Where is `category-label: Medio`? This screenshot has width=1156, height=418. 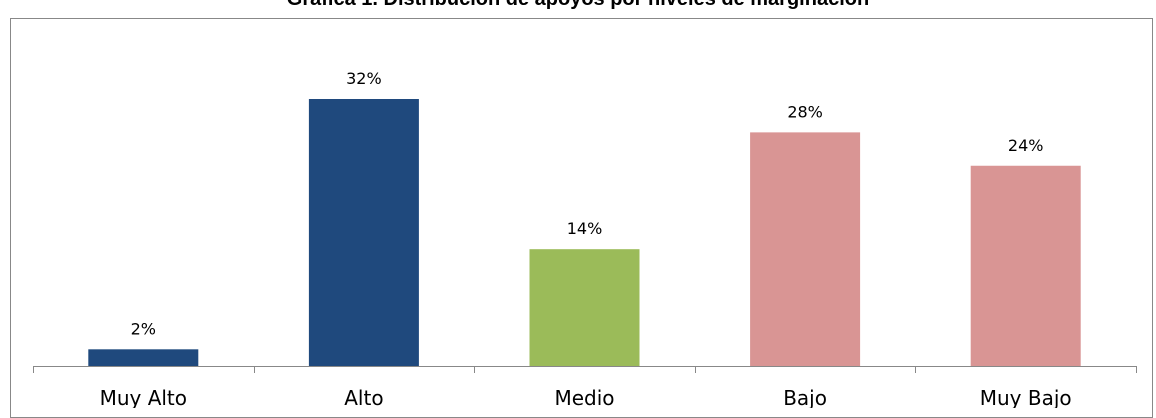
category-label: Medio is located at coordinates (584, 397).